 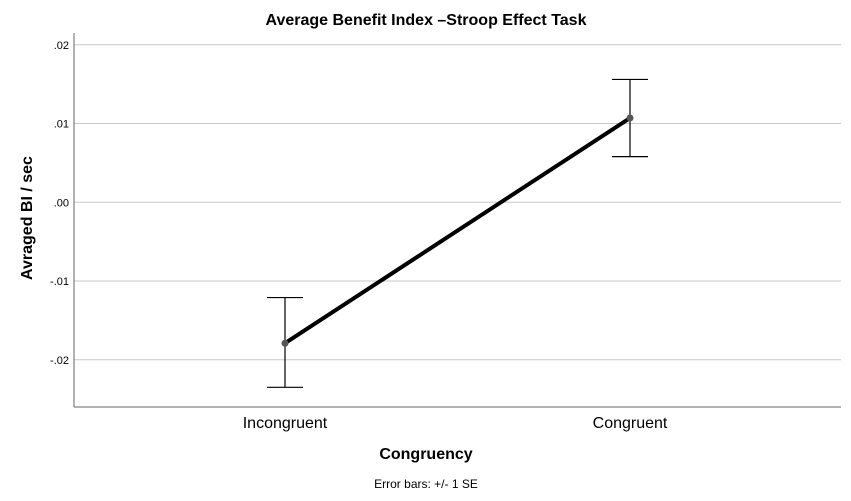 What do you see at coordinates (61, 46) in the screenshot?
I see `y-tick-label: .02` at bounding box center [61, 46].